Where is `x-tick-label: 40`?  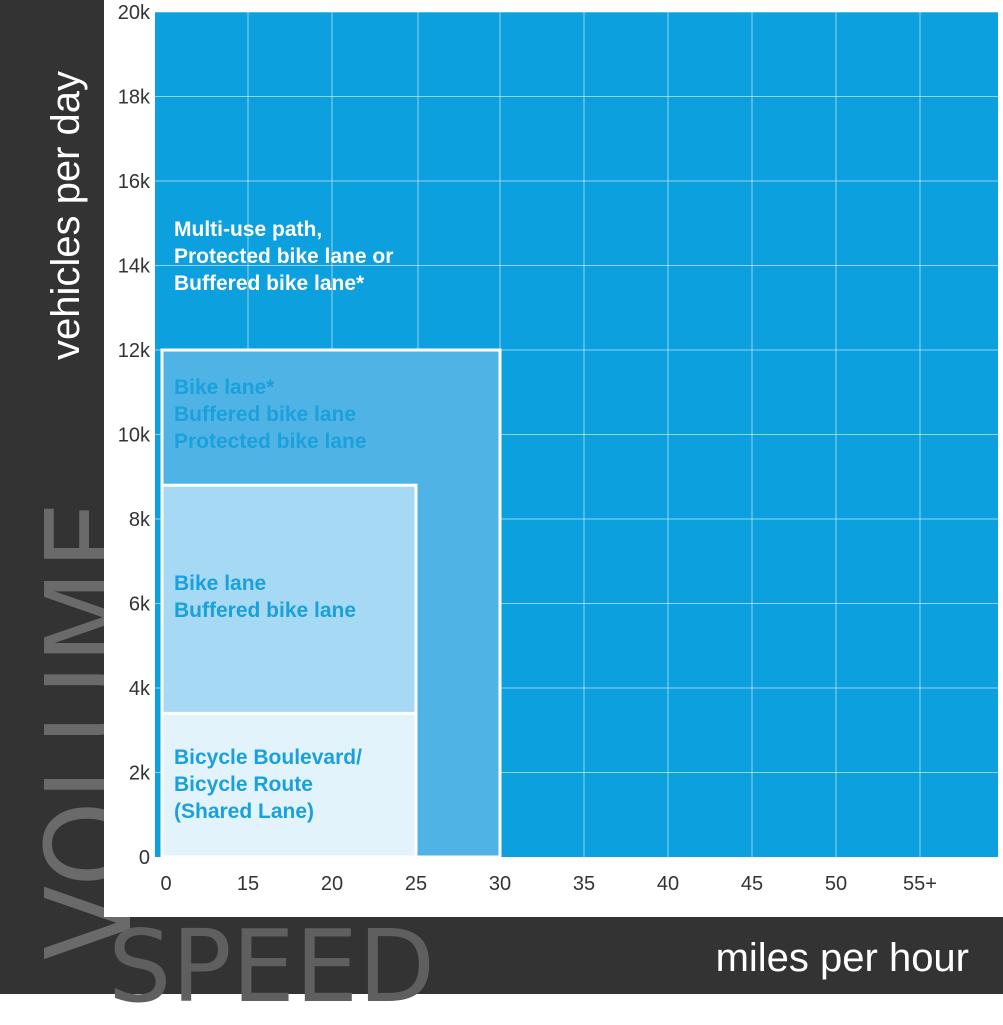
x-tick-label: 40 is located at coordinates (668, 884).